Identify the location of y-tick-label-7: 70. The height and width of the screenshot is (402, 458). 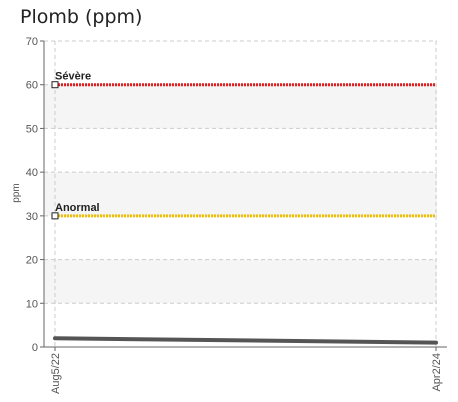
(32, 42).